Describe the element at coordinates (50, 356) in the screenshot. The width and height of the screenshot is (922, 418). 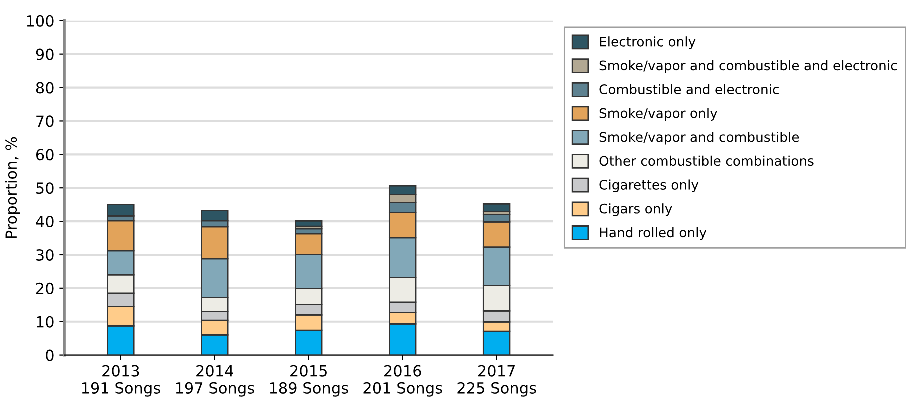
I see `y-tick-label: 0` at that location.